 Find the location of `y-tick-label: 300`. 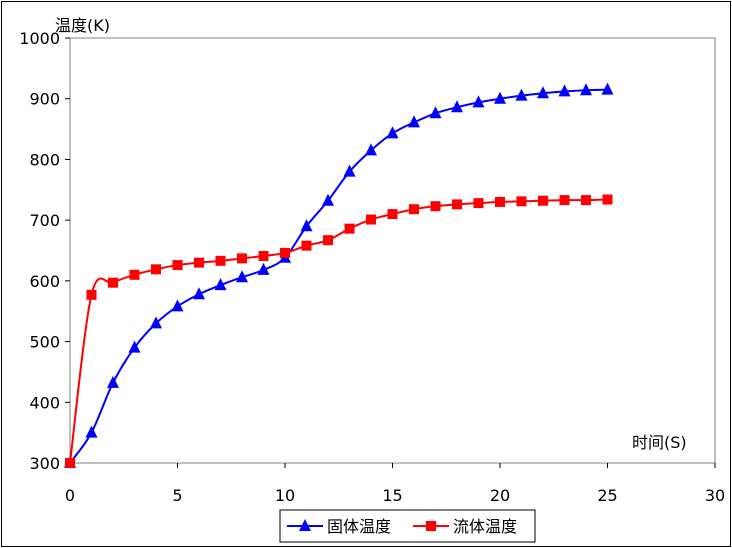

y-tick-label: 300 is located at coordinates (44, 463).